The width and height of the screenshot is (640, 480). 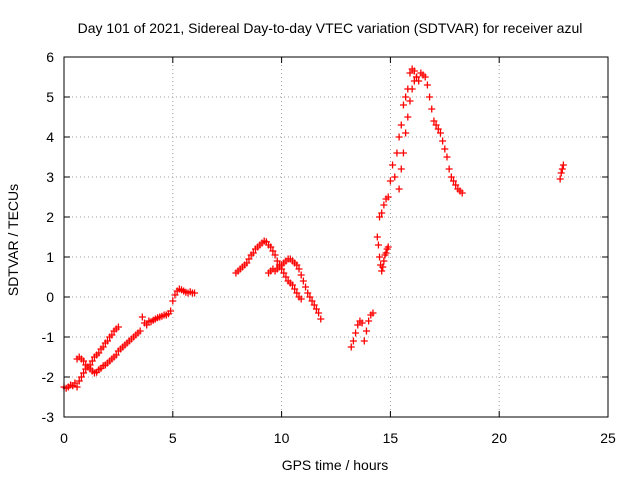 I want to click on y-axis-label: SDTVAR / TECUs, so click(x=13, y=240).